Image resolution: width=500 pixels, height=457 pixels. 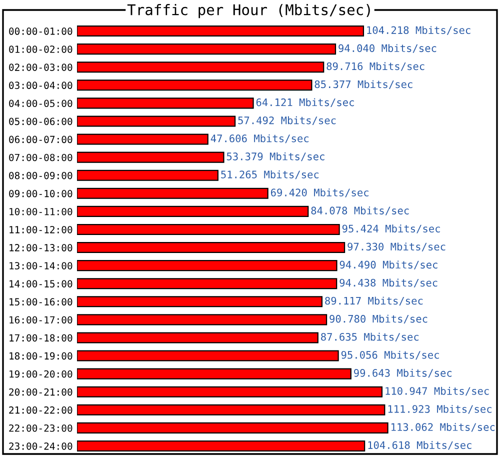 I want to click on data-label: 87.635 Mbits/sec, so click(x=370, y=337).